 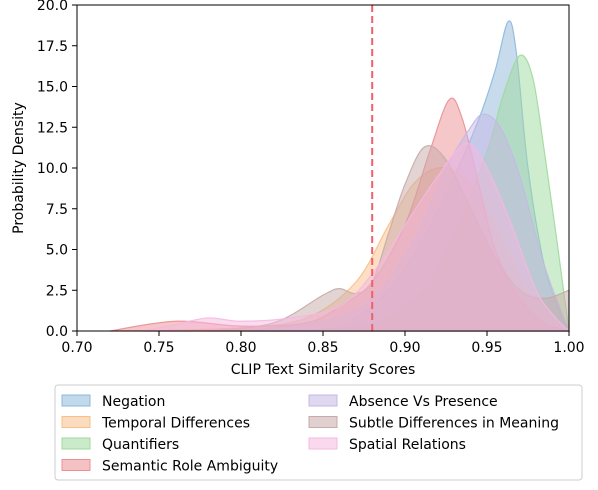 What do you see at coordinates (454, 424) in the screenshot?
I see `legend-label-subtle-differences-in-meaning: Subtle Differences in Meaning` at bounding box center [454, 424].